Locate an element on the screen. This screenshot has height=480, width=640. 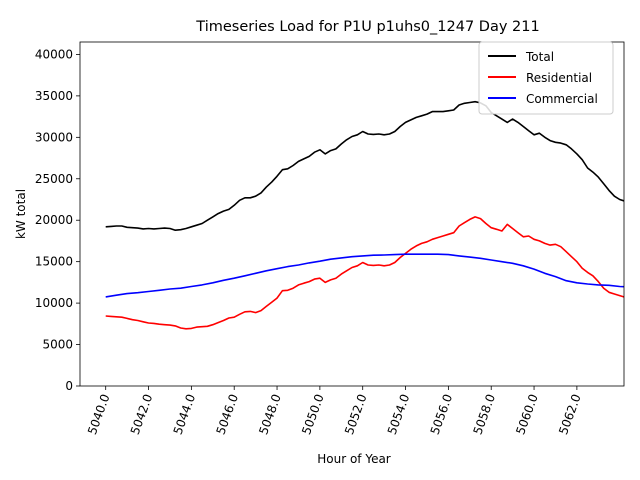
y-tick-label: 40000 is located at coordinates (54, 54).